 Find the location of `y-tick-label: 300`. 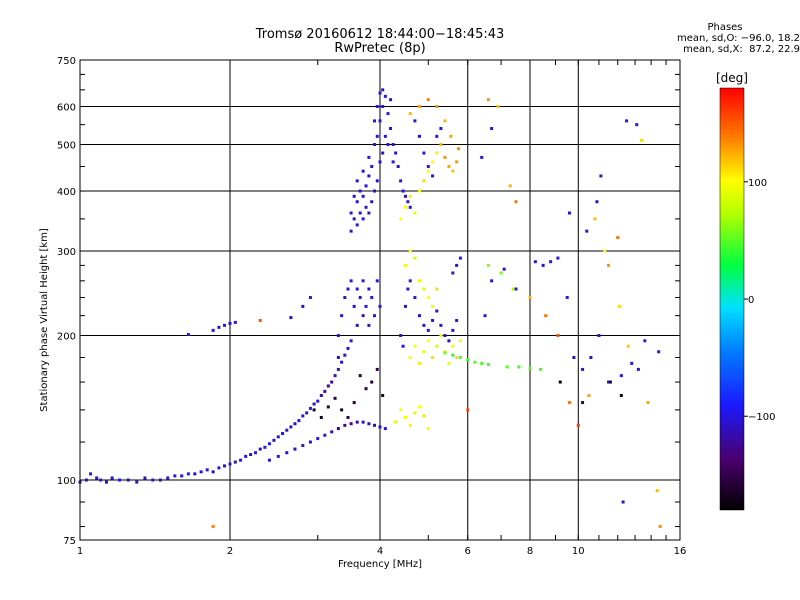

y-tick-label: 300 is located at coordinates (66, 252).